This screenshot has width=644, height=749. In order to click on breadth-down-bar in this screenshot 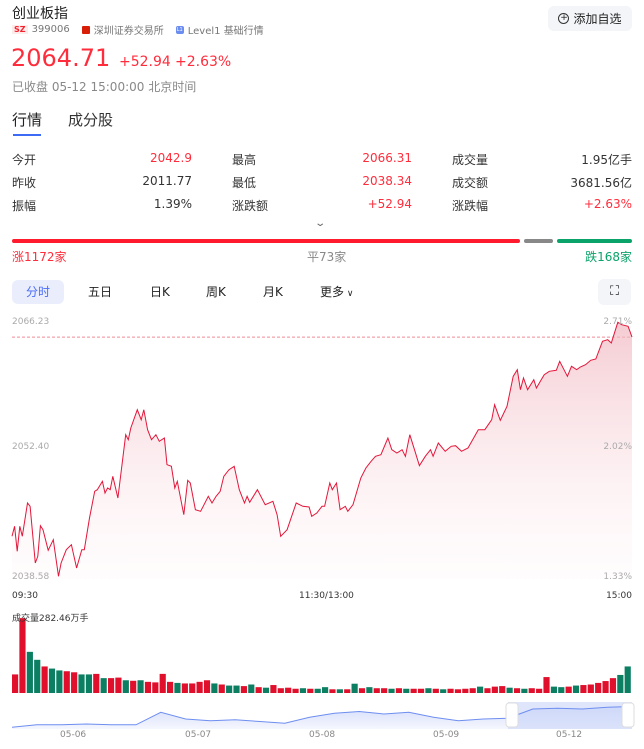, I will do `click(594, 241)`.